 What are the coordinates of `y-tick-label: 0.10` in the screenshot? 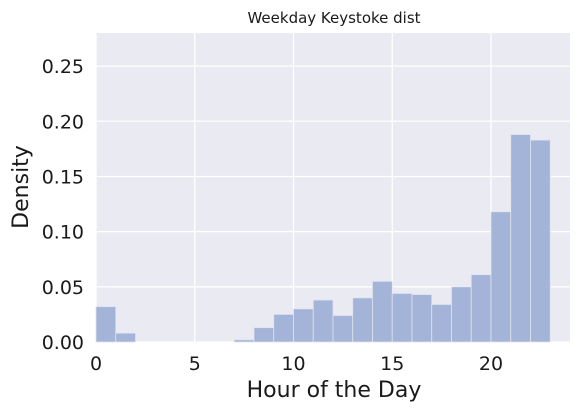 It's located at (63, 233).